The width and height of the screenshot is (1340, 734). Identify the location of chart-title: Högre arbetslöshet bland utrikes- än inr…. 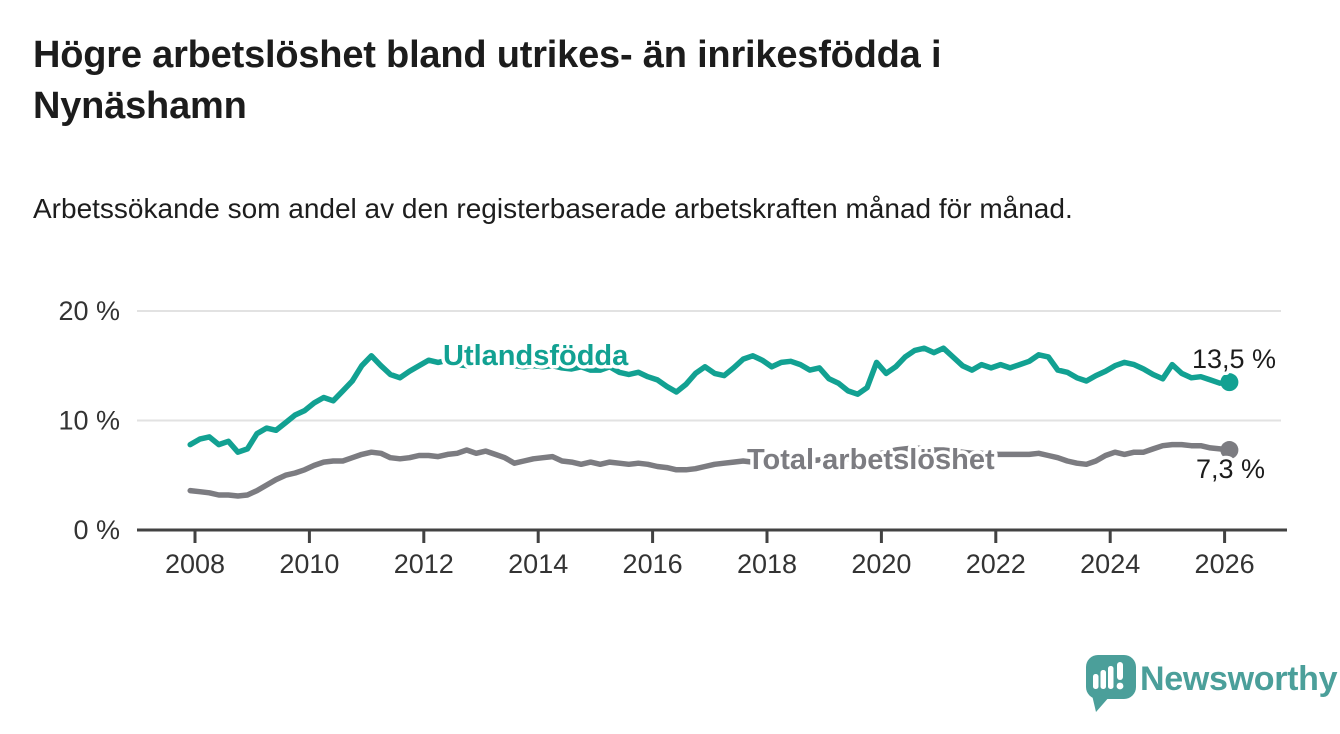
(487, 80).